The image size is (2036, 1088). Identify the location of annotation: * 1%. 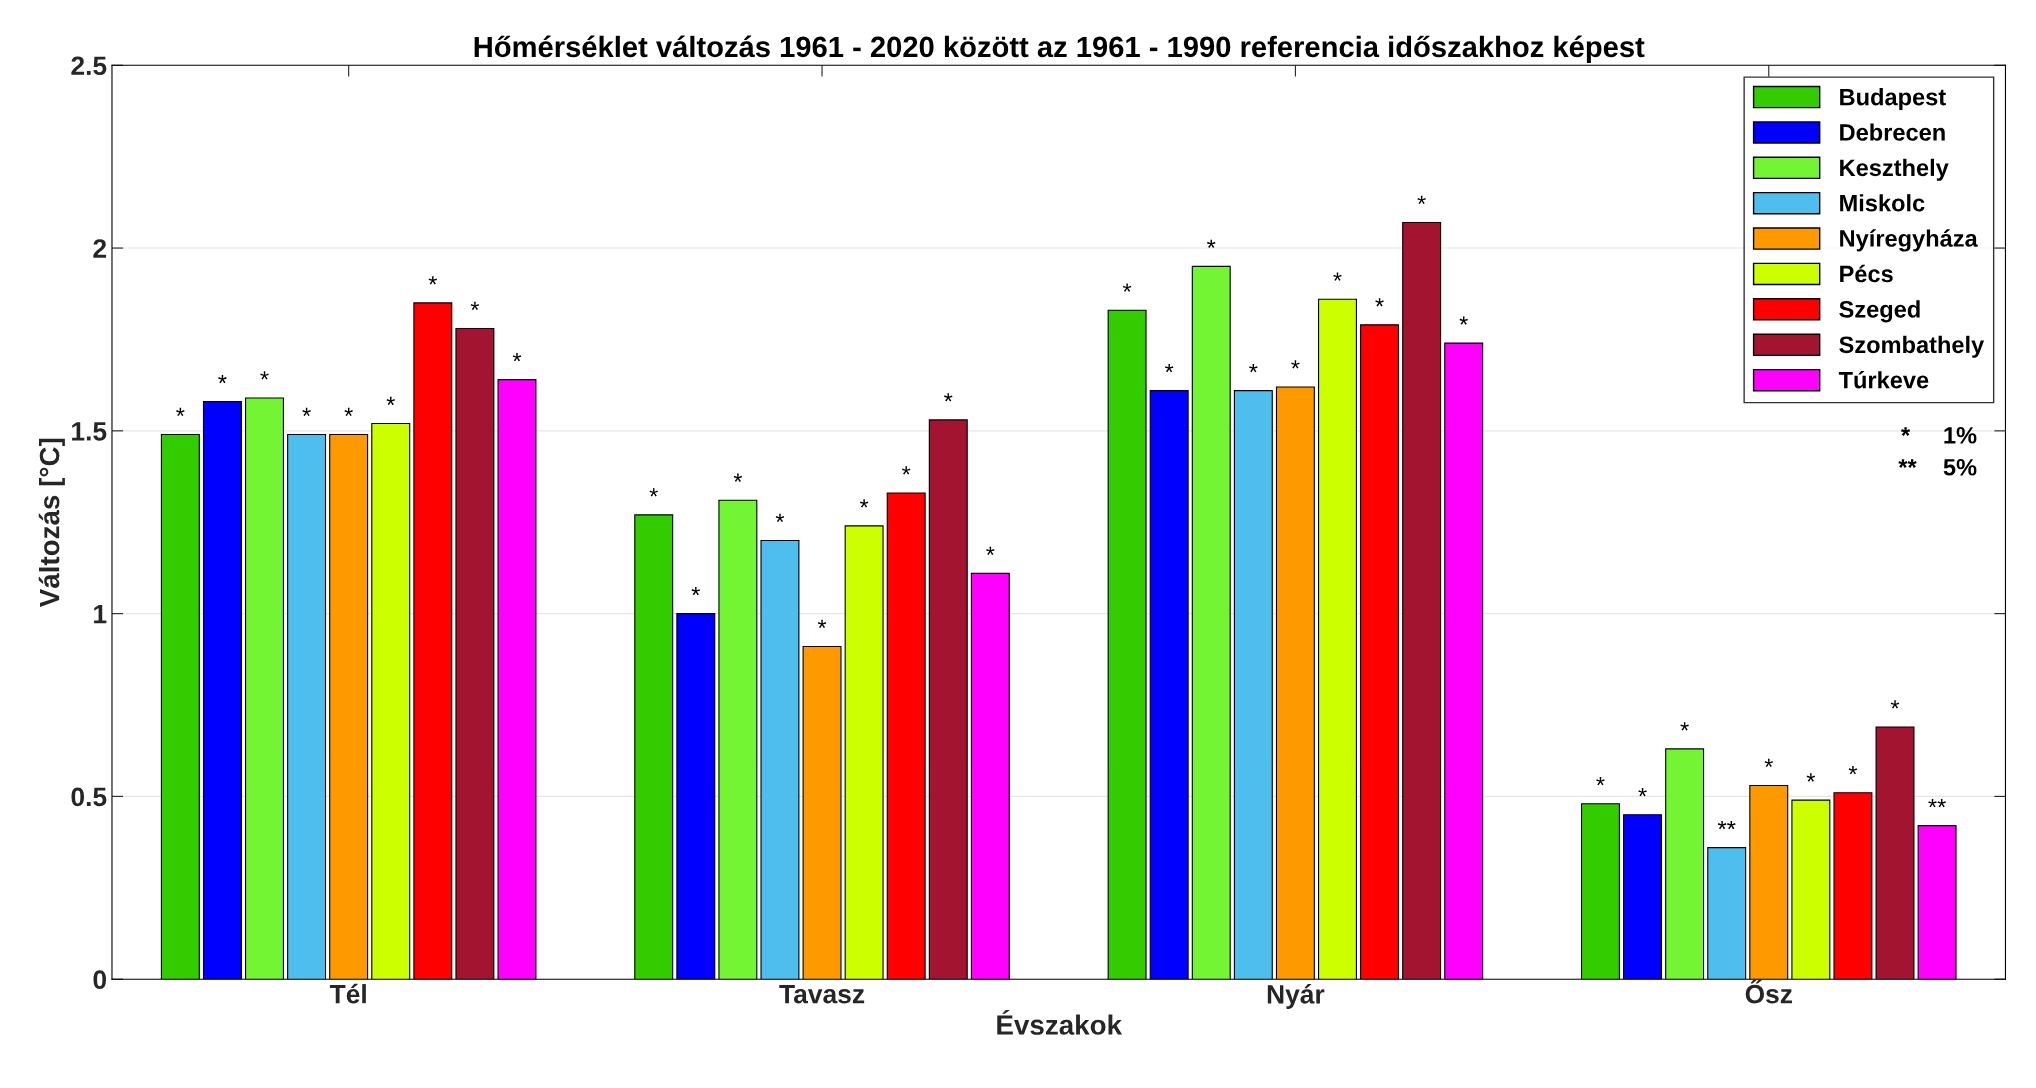
(1939, 435).